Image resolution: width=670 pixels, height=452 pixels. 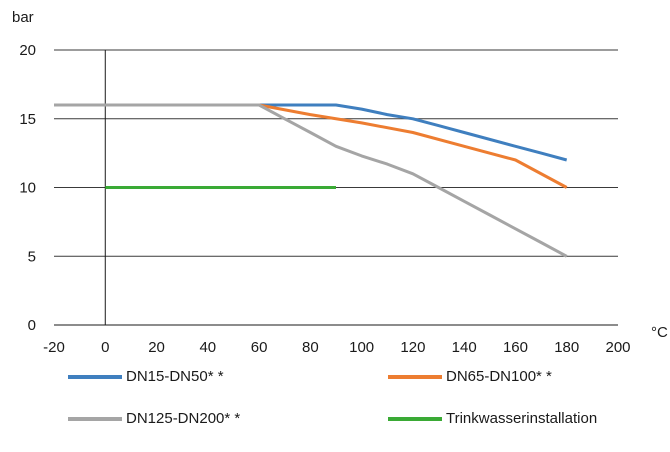 What do you see at coordinates (207, 347) in the screenshot?
I see `x-tick-label: 40` at bounding box center [207, 347].